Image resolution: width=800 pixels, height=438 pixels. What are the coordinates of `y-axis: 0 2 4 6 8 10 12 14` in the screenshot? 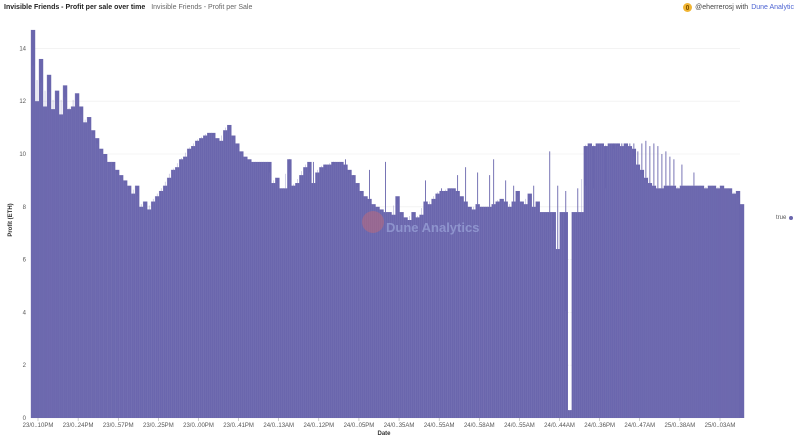 It's located at (22, 234).